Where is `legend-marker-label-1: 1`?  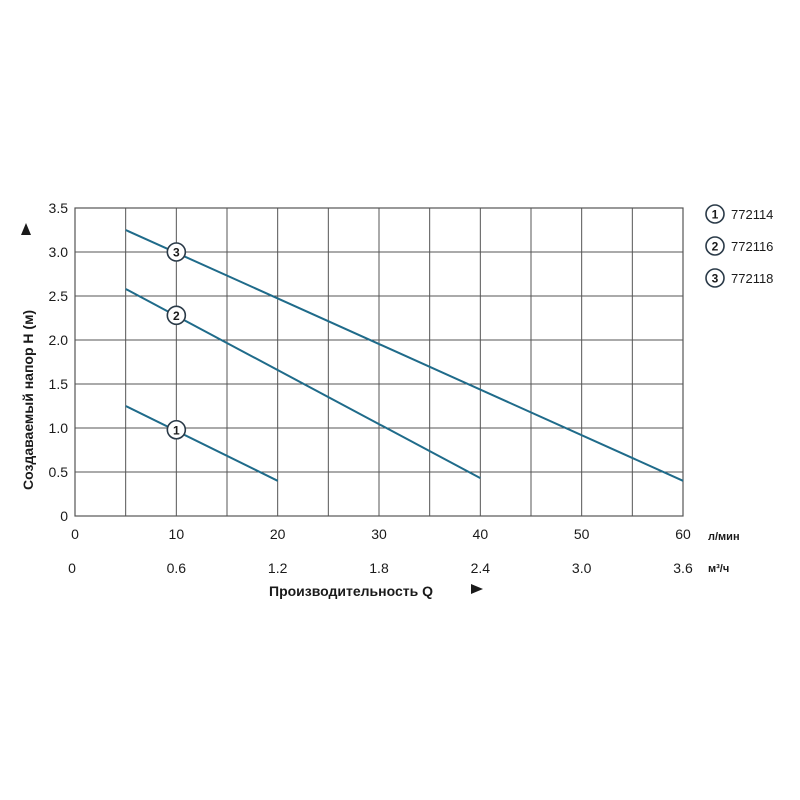
legend-marker-label-1: 1 is located at coordinates (715, 215).